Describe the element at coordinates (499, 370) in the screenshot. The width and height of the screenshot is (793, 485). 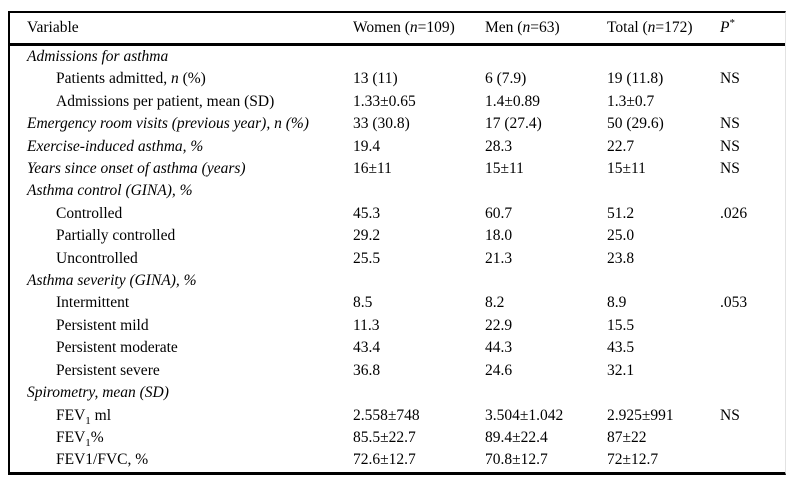
I see `cell-value: 24.6` at that location.